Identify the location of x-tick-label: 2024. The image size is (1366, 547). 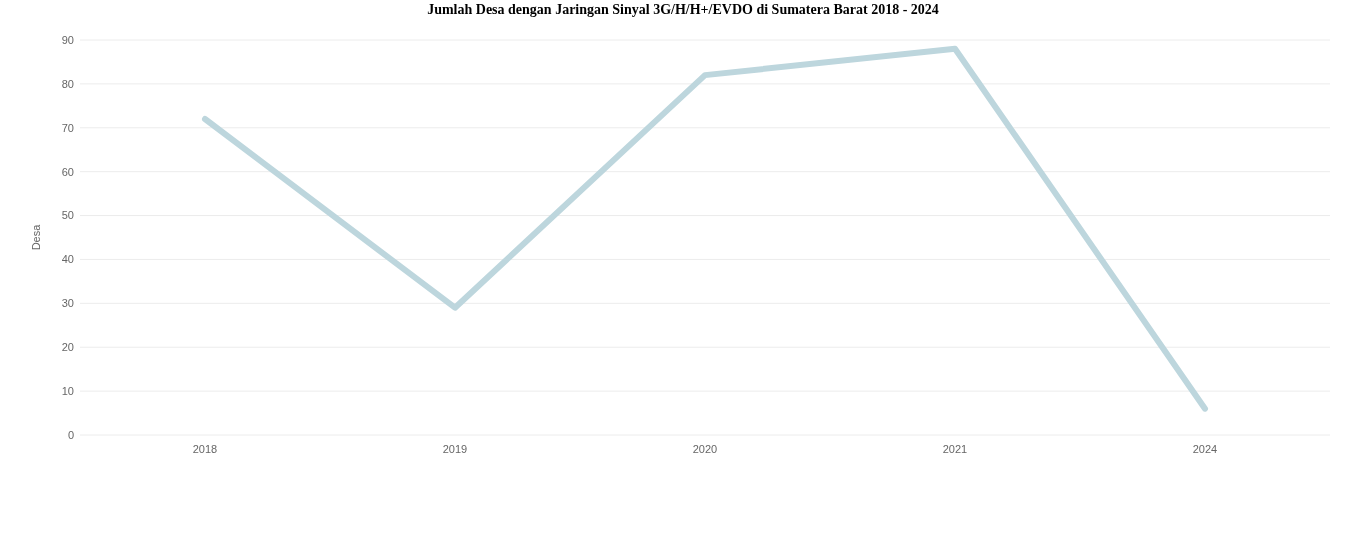
(1205, 449).